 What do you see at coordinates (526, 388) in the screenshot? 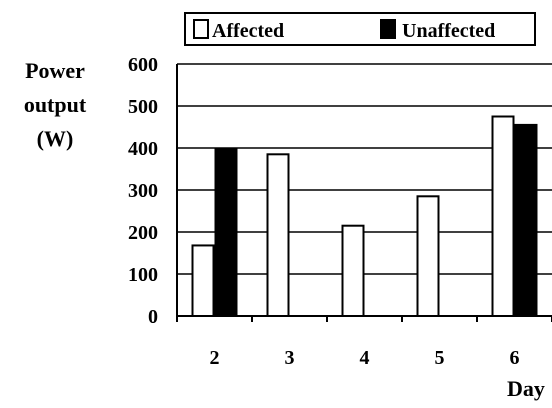
I see `x-axis-title: Day` at bounding box center [526, 388].